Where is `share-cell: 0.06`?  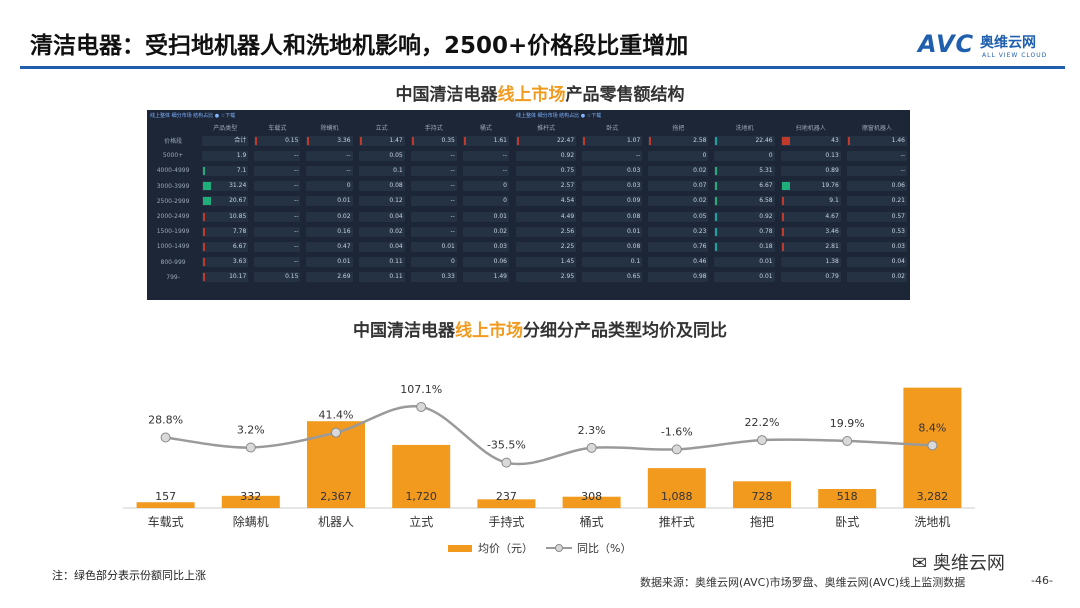 share-cell: 0.06 is located at coordinates (877, 186).